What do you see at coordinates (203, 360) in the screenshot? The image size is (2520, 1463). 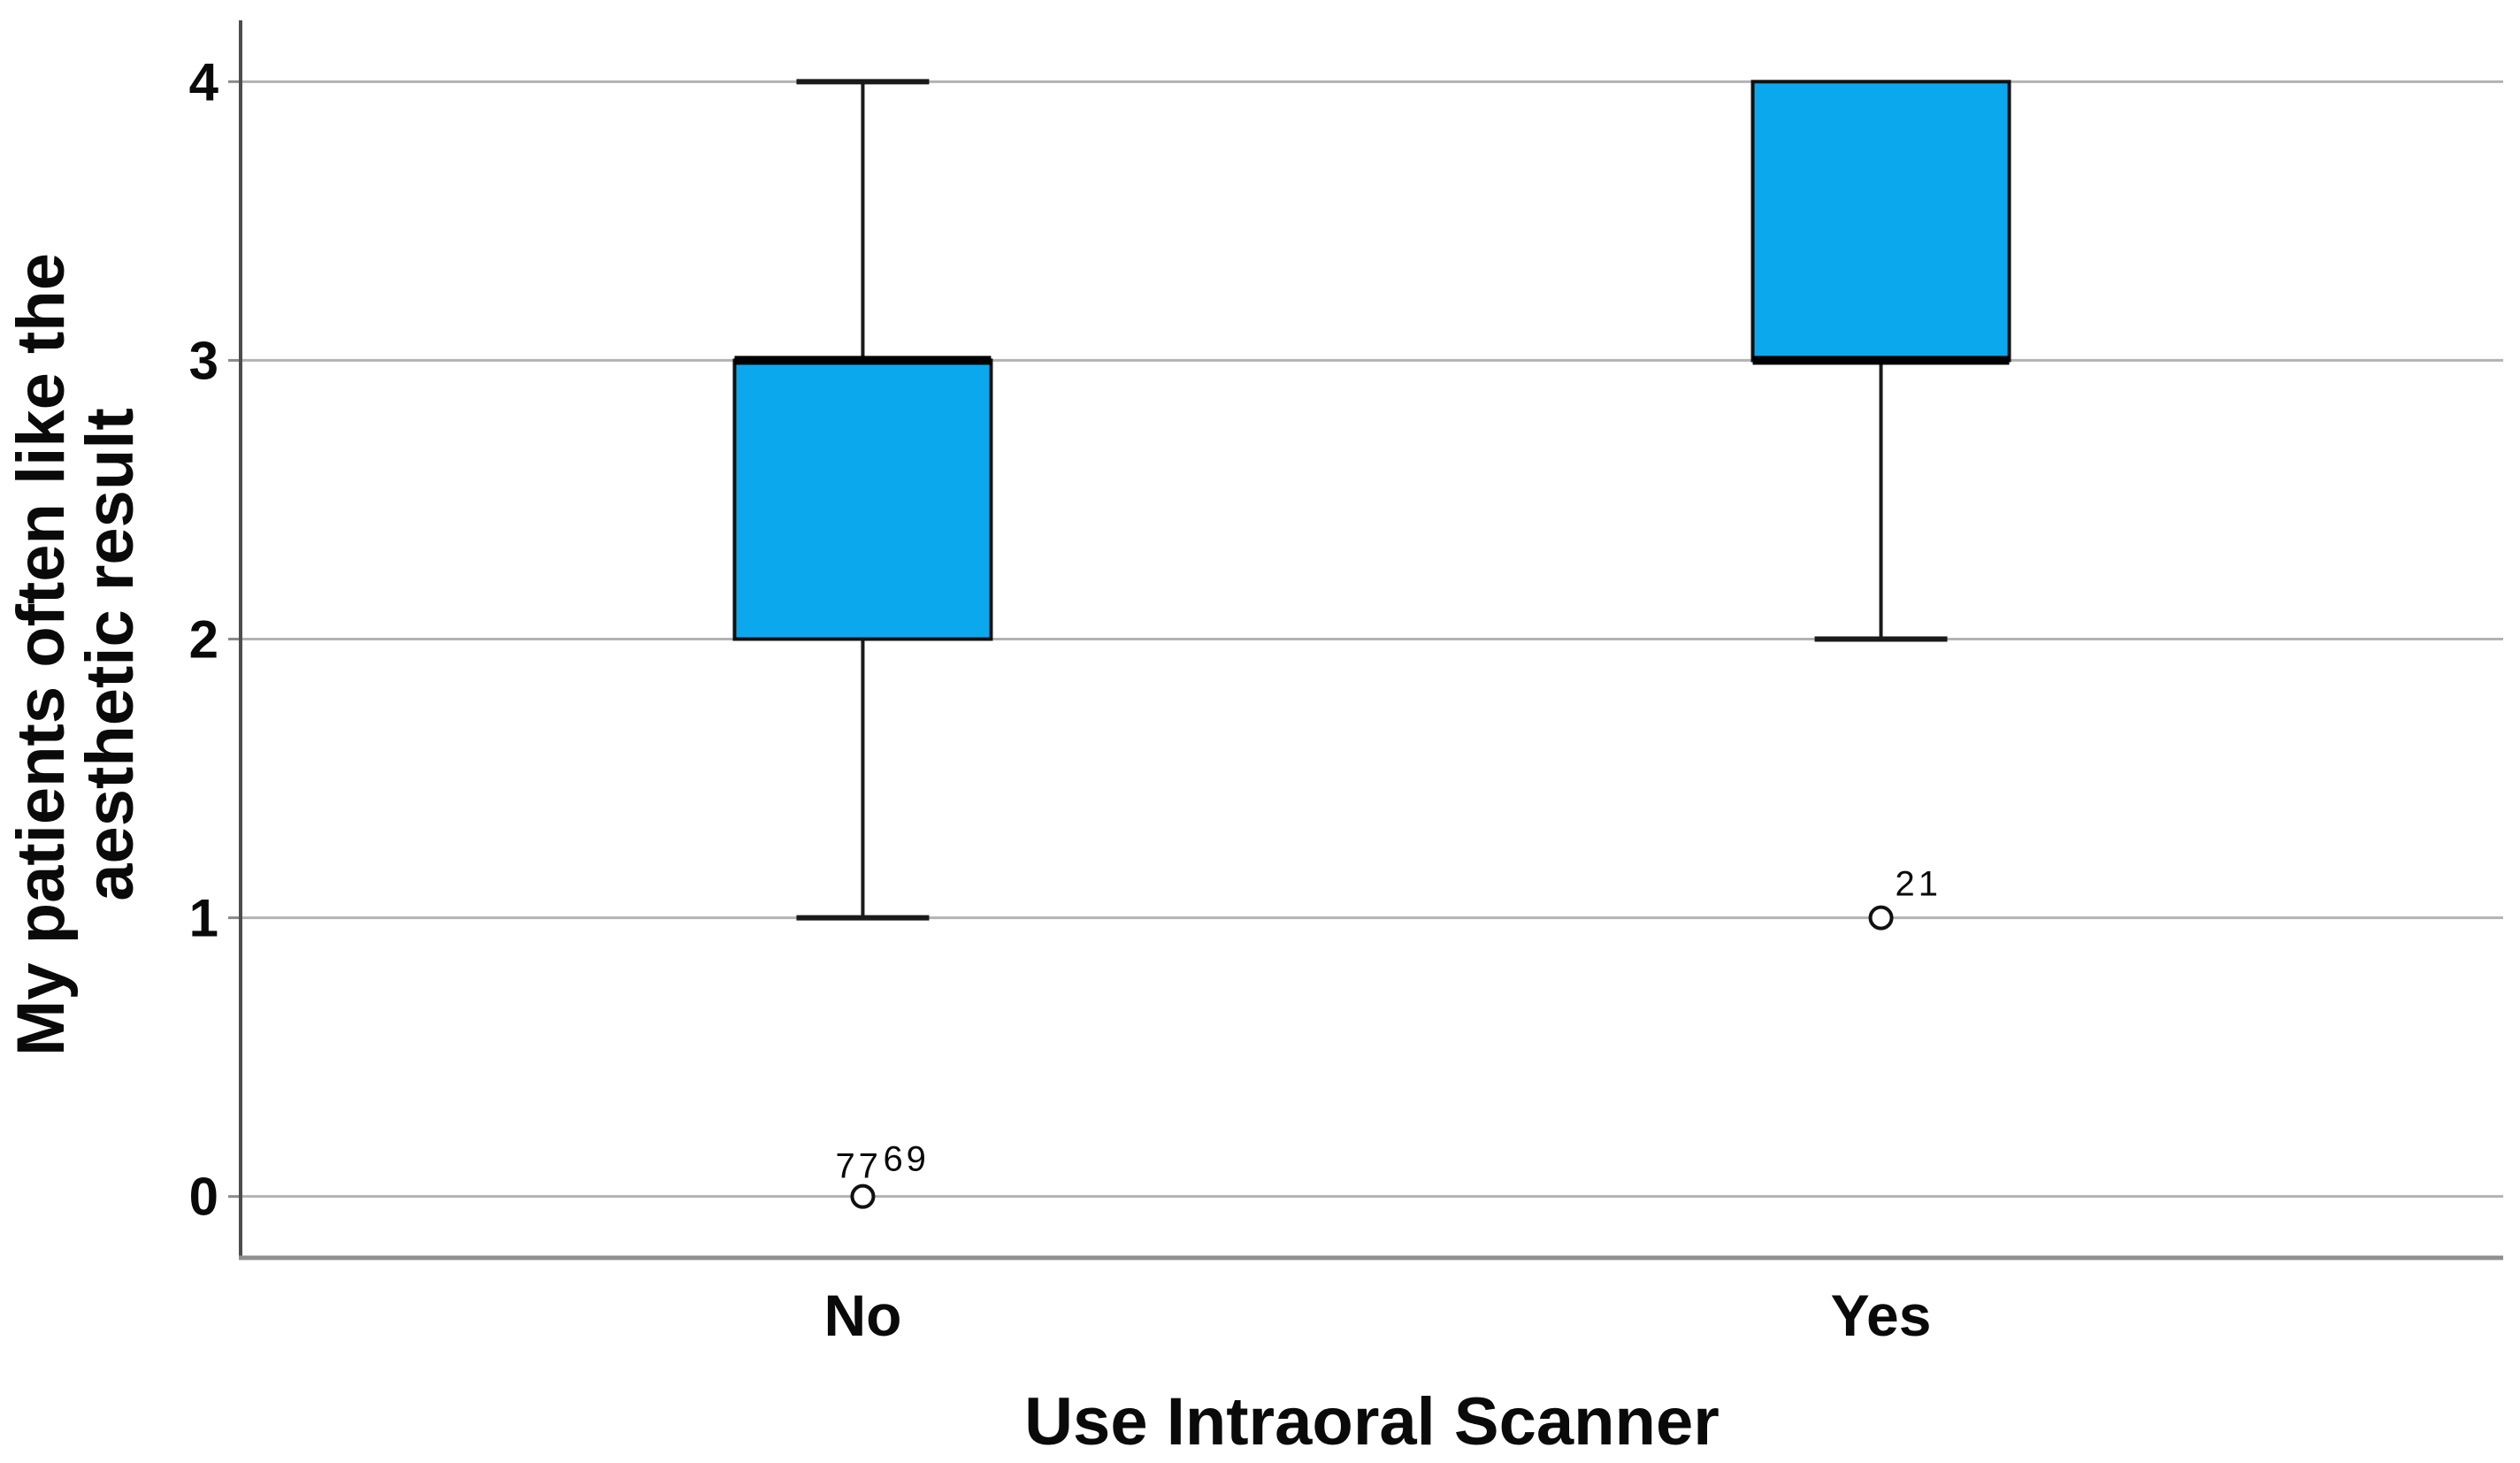 I see `y-tick-label: 3` at bounding box center [203, 360].